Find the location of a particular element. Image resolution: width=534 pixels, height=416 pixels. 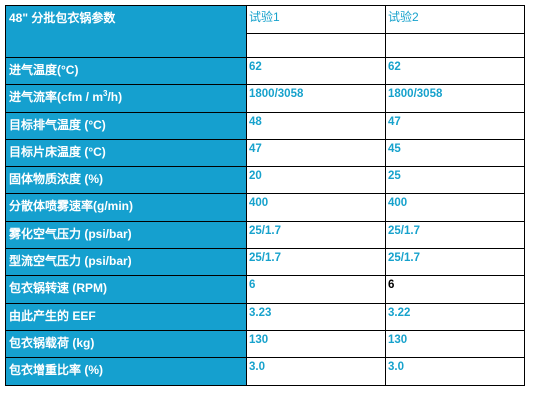

table-row: 由此产生的 EEF 3.23 3.22 is located at coordinates (265, 316).